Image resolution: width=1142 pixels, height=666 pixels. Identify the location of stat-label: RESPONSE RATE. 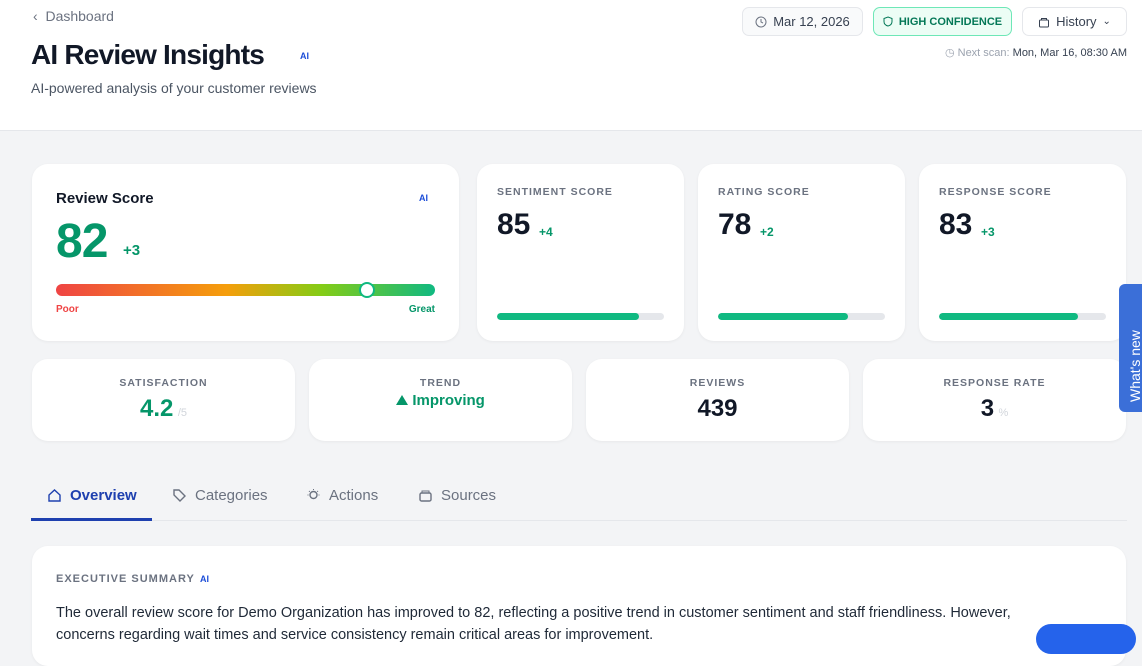
(994, 383).